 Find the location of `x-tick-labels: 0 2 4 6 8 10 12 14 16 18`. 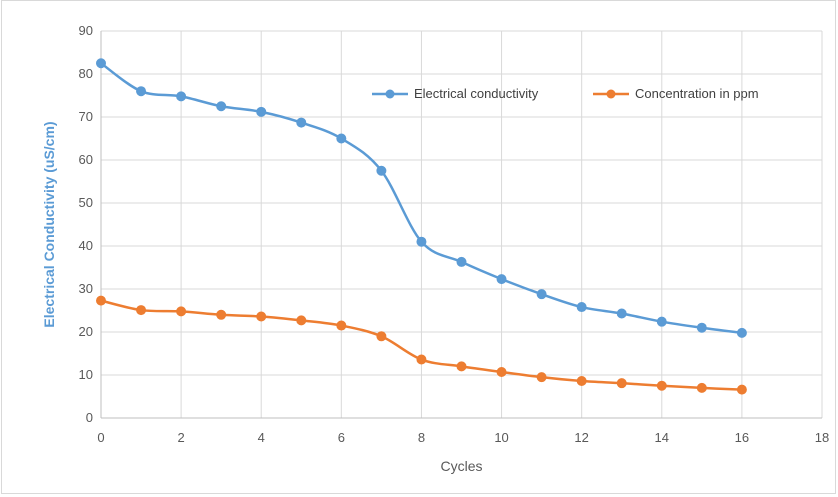

x-tick-labels: 0 2 4 6 8 10 12 14 16 18 is located at coordinates (463, 437).